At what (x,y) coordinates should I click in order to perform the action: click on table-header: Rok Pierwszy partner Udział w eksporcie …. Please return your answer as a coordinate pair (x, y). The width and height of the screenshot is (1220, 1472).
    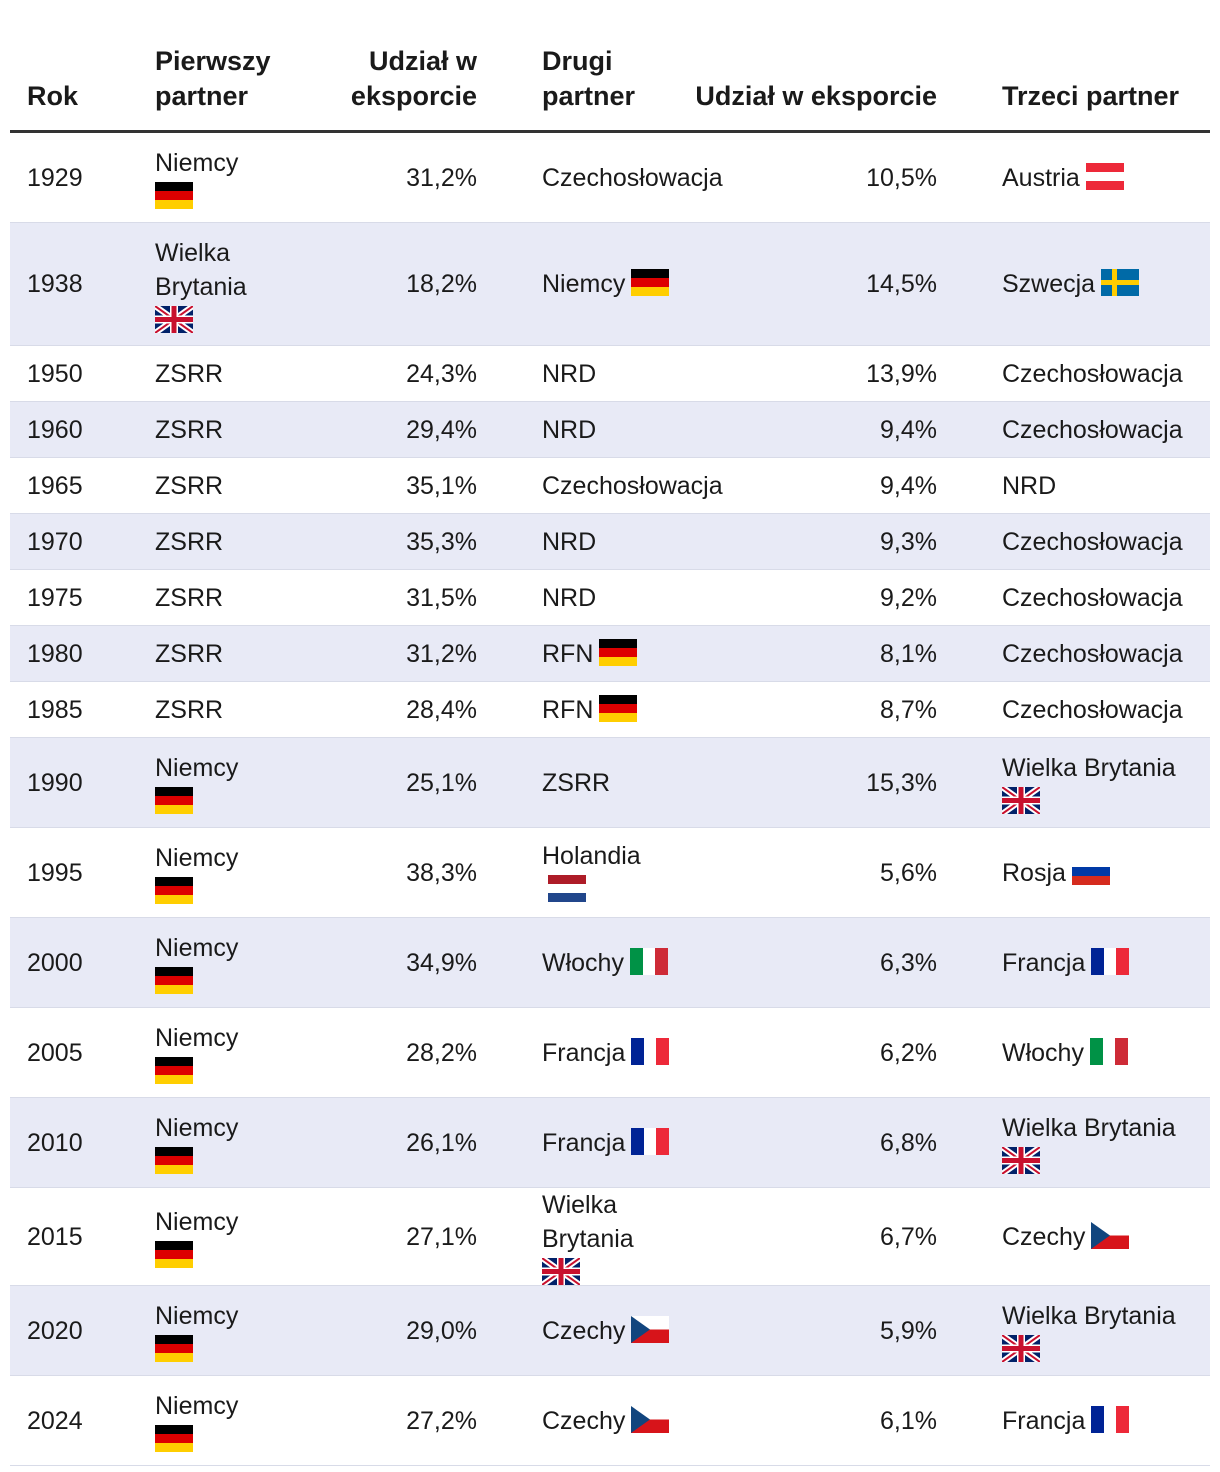
    Looking at the image, I should click on (610, 88).